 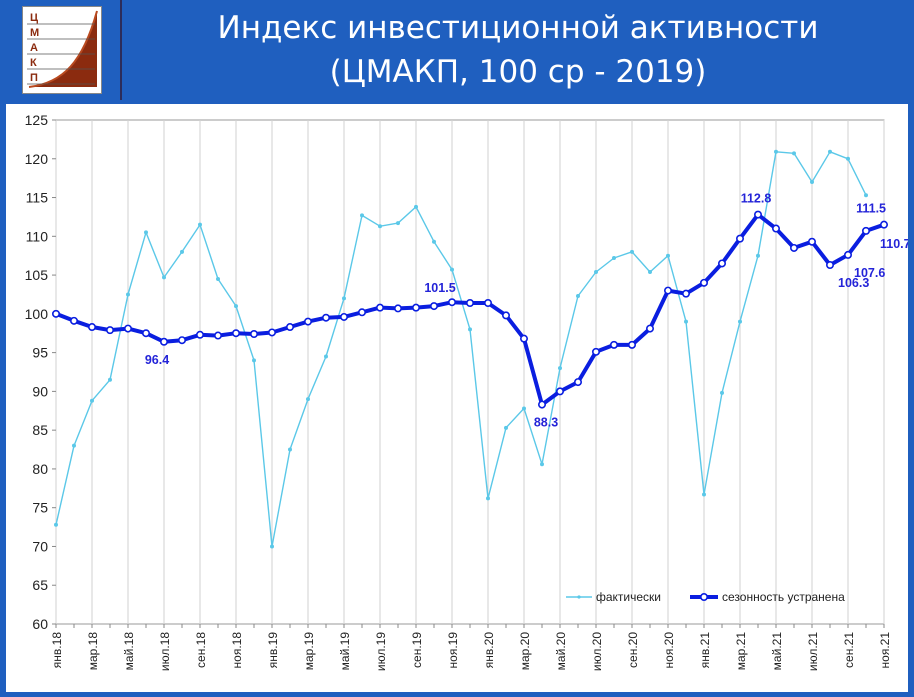 I want to click on x-tick-label: май.18, so click(x=129, y=651).